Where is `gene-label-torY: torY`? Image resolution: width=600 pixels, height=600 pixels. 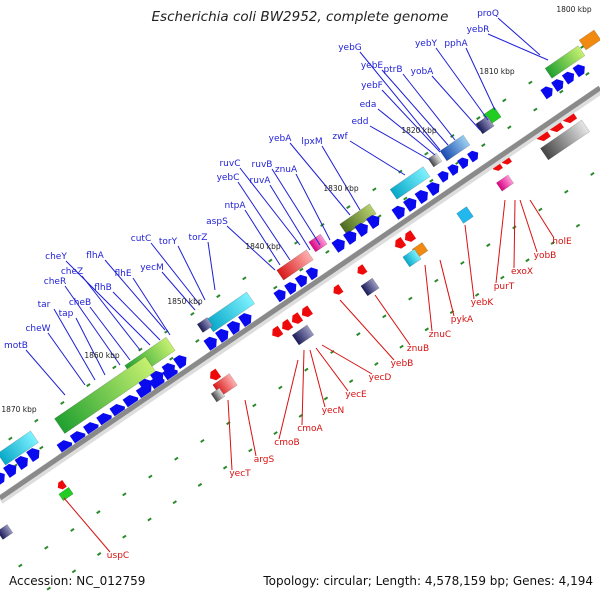
gene-label-torY: torY is located at coordinates (168, 242).